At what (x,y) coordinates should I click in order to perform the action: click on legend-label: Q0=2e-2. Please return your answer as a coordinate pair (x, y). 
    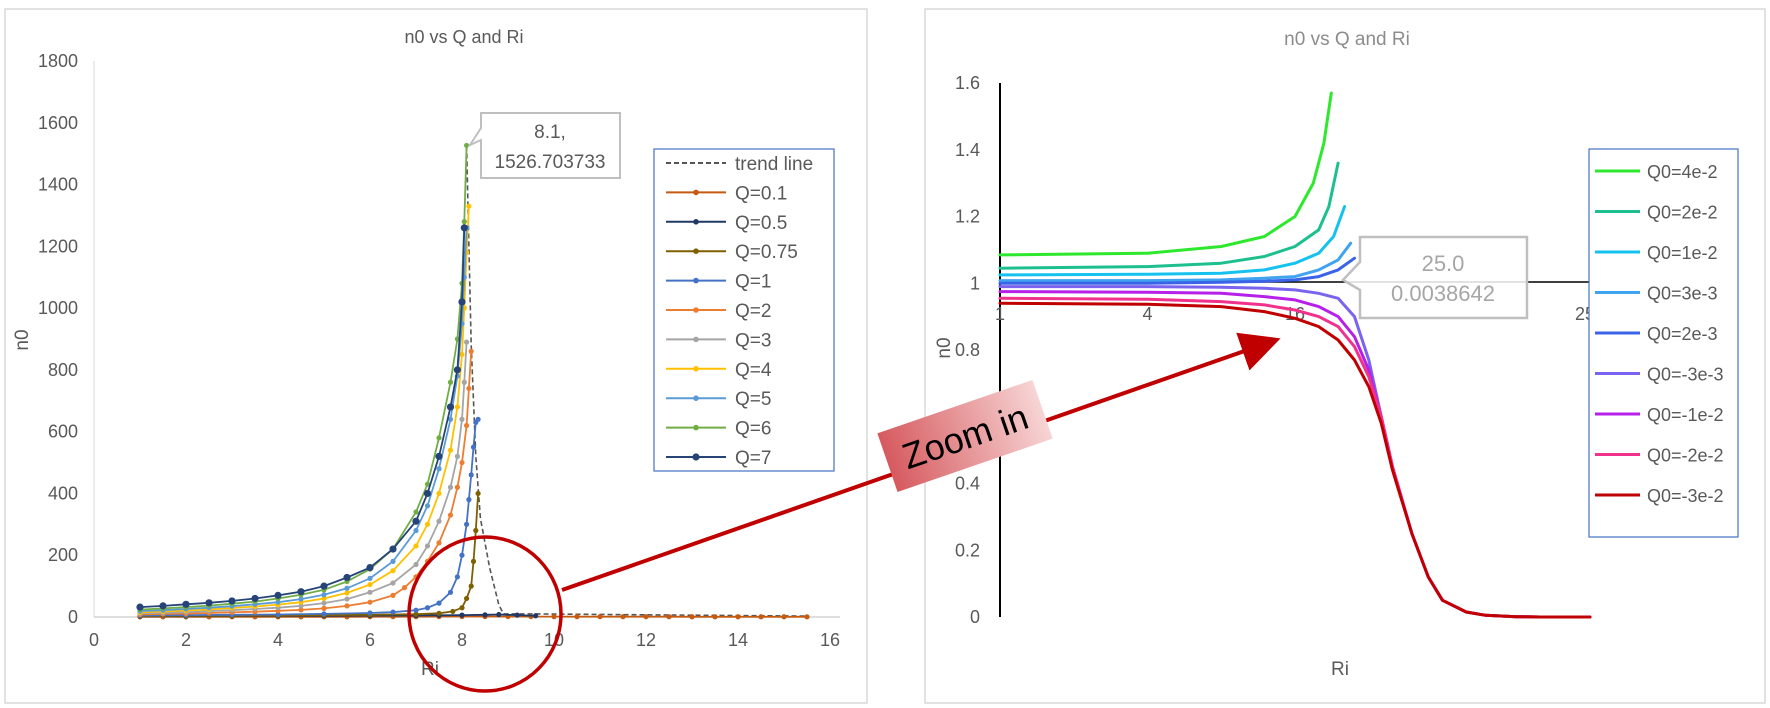
    Looking at the image, I should click on (1682, 213).